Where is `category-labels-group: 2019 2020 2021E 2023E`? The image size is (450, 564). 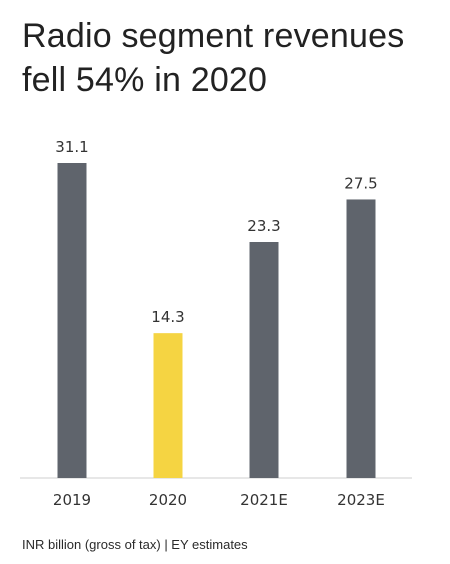 category-labels-group: 2019 2020 2021E 2023E is located at coordinates (219, 500).